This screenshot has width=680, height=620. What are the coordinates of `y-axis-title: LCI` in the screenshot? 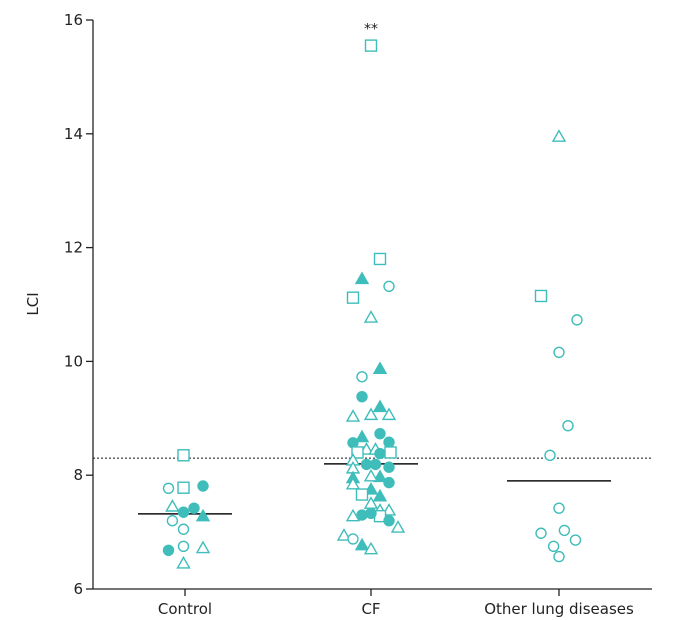 It's located at (33, 303).